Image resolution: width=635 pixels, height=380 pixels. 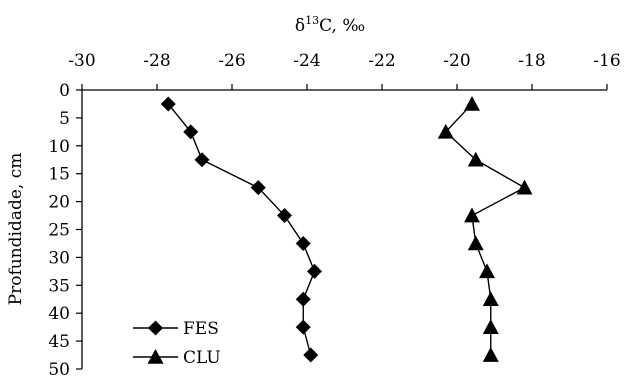 I want to click on x-tick-labels: -30 -28 -26 -24 -22 -20 -18 -16, so click(x=344, y=61).